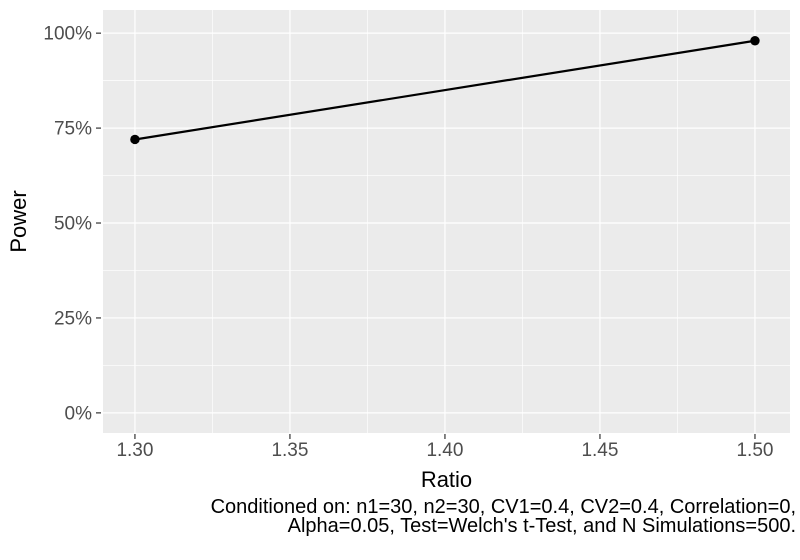 Image resolution: width=800 pixels, height=560 pixels. I want to click on x-tick-label: 1.30, so click(134, 450).